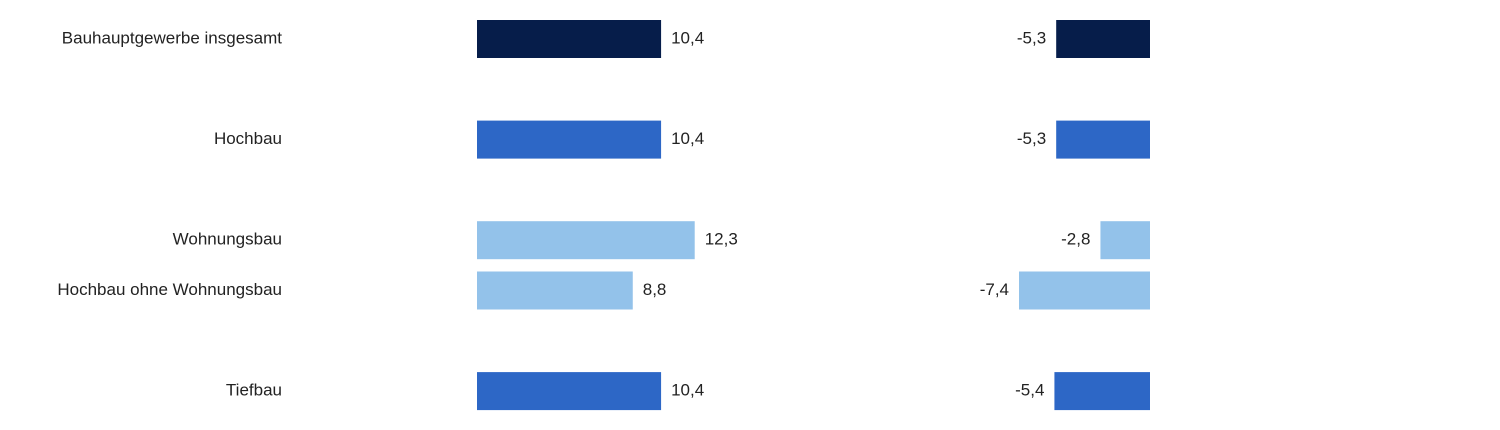 The height and width of the screenshot is (430, 1500). I want to click on category-label: Tiefbau, so click(254, 390).